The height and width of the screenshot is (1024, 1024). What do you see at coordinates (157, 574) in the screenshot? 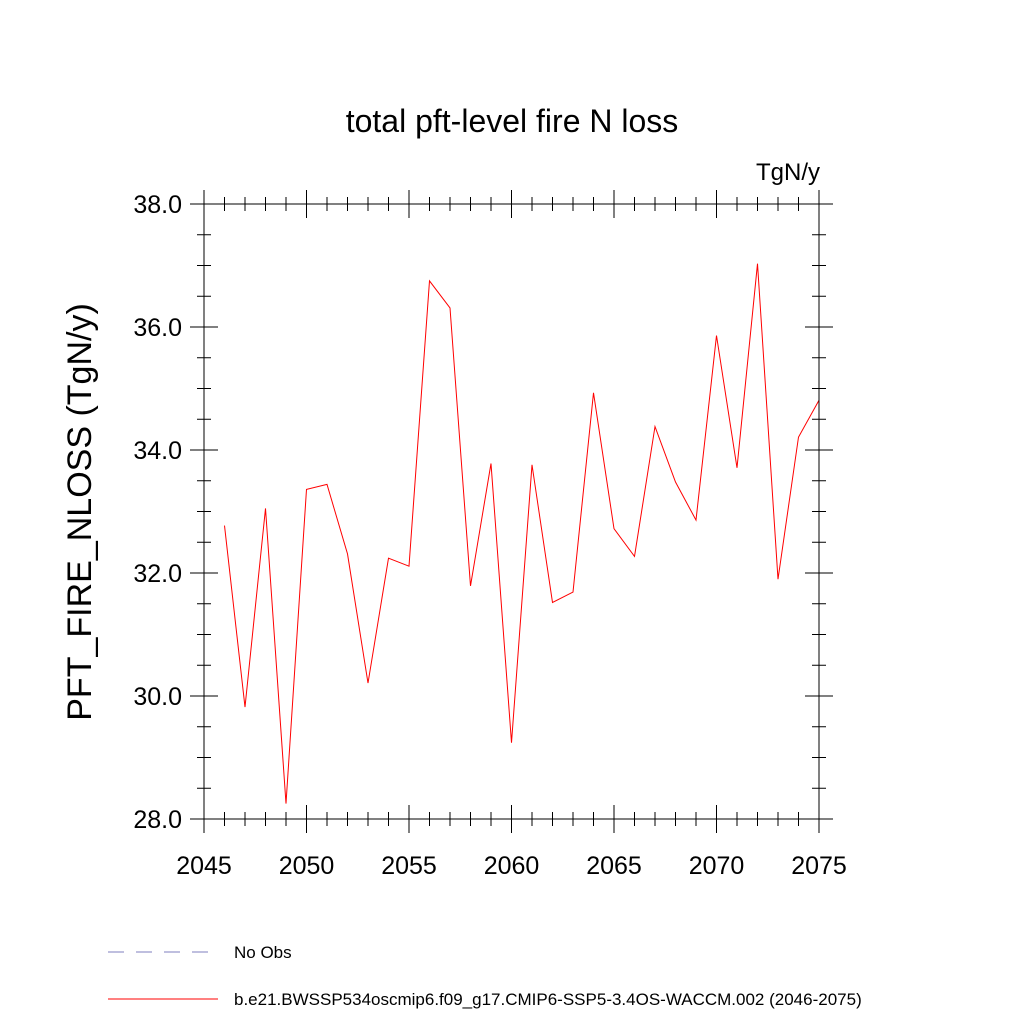
I see `y-tick-label: 32.0` at bounding box center [157, 574].